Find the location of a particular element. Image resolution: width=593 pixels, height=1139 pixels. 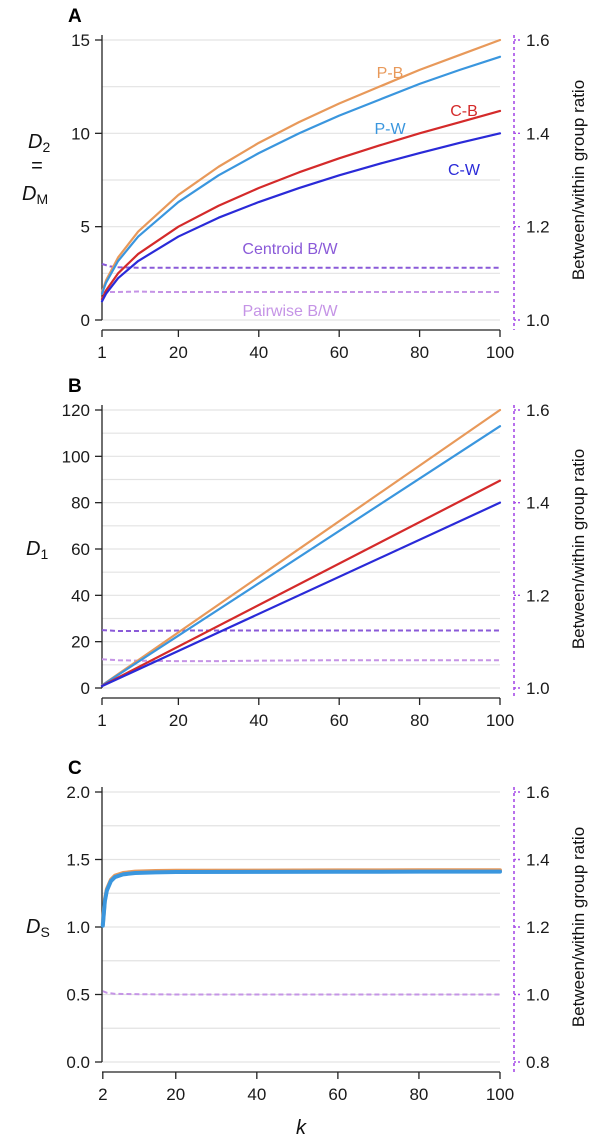

y-axis-title: D2 is located at coordinates (39, 143).